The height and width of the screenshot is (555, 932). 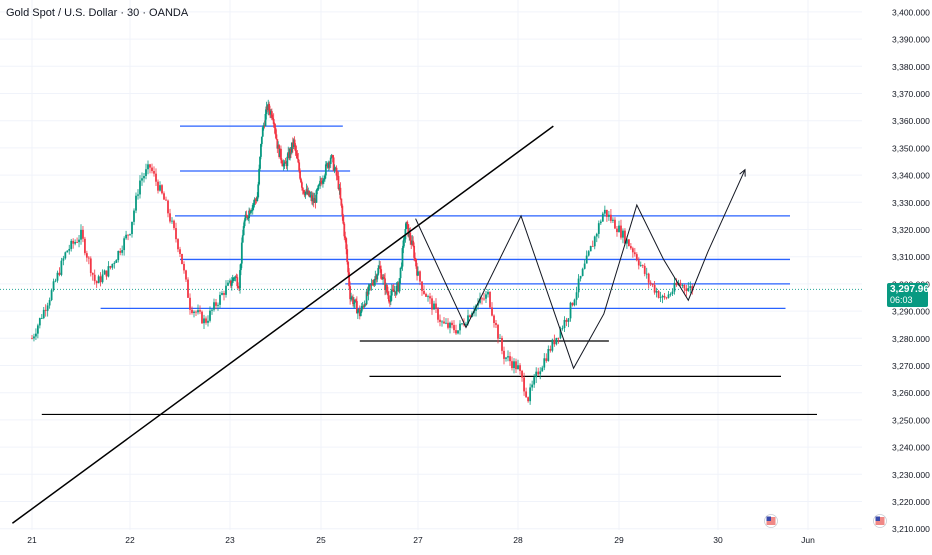 I want to click on zigzag-projection-line, so click(x=580, y=269).